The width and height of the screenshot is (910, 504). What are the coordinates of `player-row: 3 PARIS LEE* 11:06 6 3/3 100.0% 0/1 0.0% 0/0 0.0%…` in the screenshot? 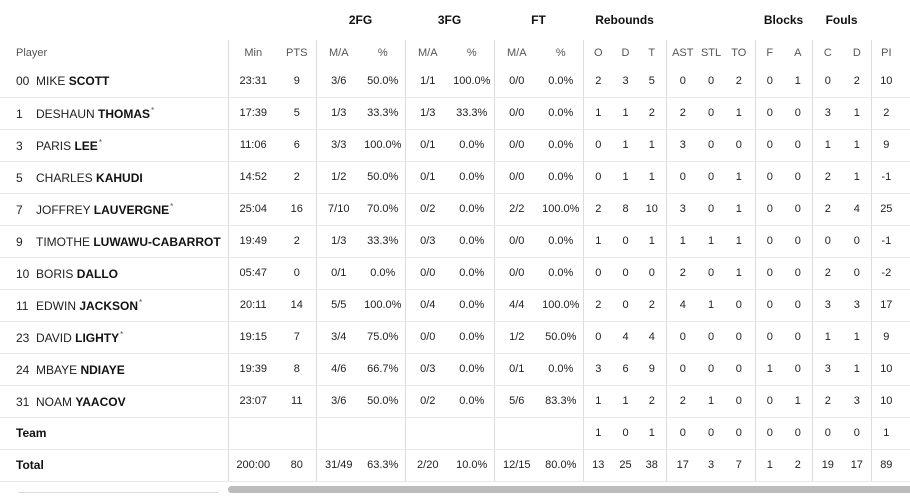 It's located at (455, 145).